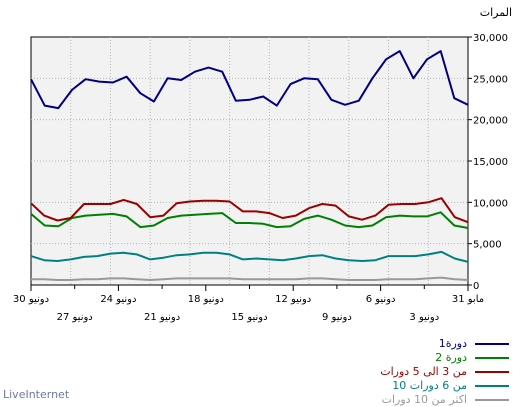 The height and width of the screenshot is (407, 520). Describe the element at coordinates (75, 317) in the screenshot. I see `x-tick-label: 27 دونيو` at that location.